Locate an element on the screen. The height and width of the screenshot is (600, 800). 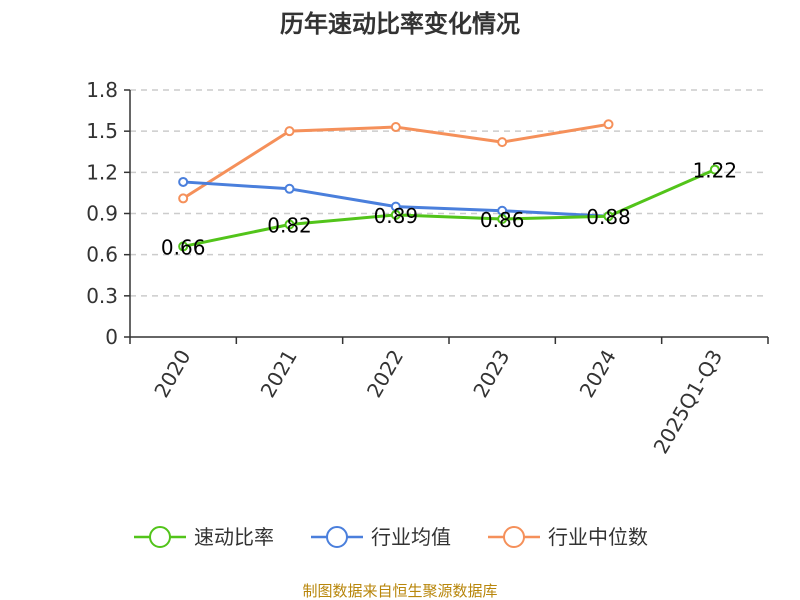
y-tick-label: 1.2 is located at coordinates (102, 172).